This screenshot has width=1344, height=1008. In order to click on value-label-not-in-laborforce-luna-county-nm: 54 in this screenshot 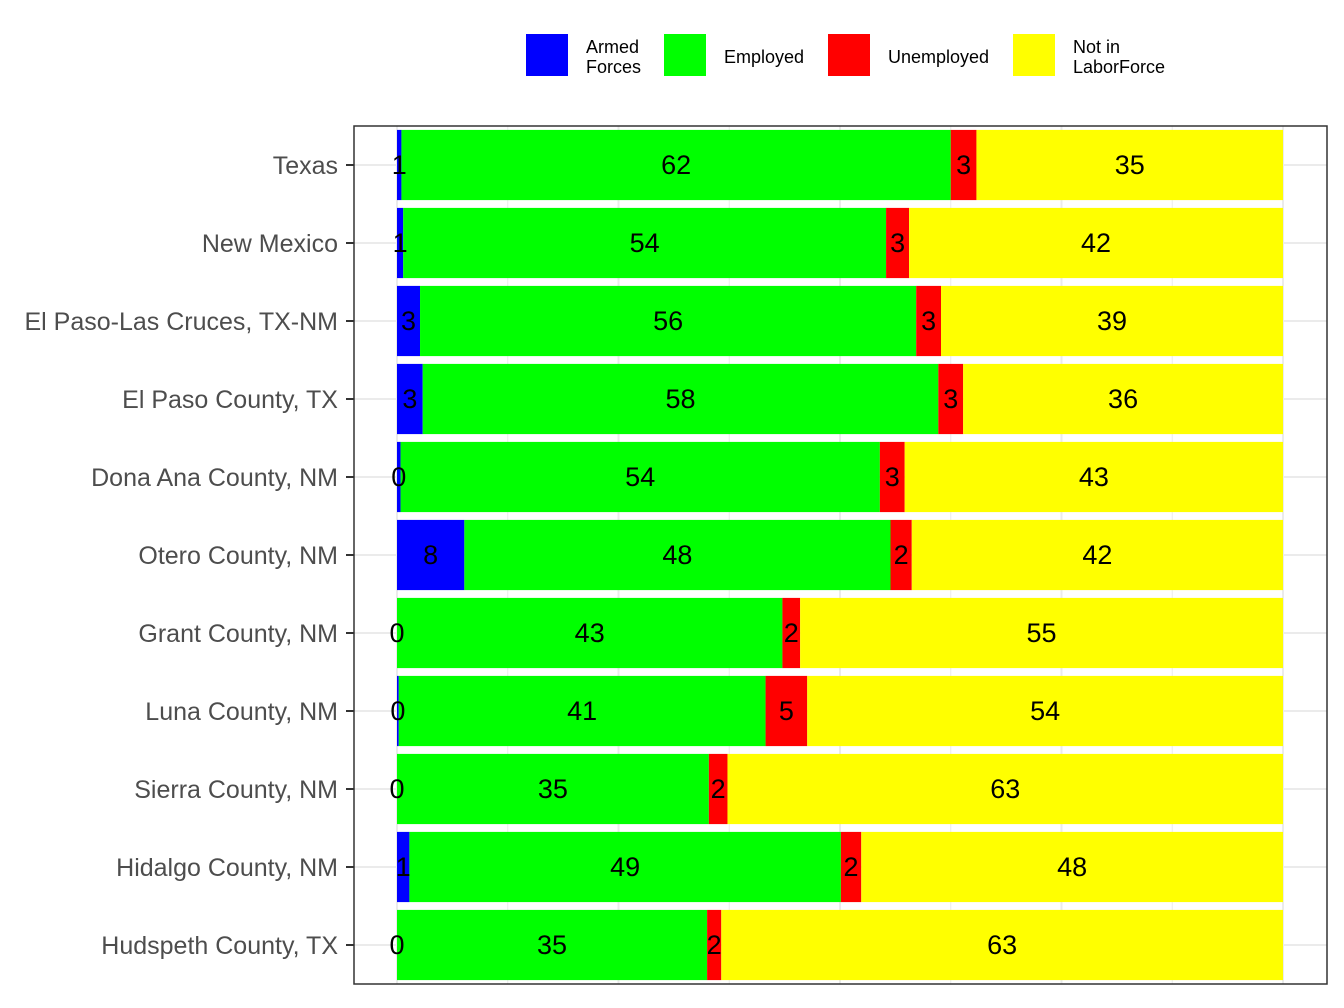, I will do `click(1045, 711)`.